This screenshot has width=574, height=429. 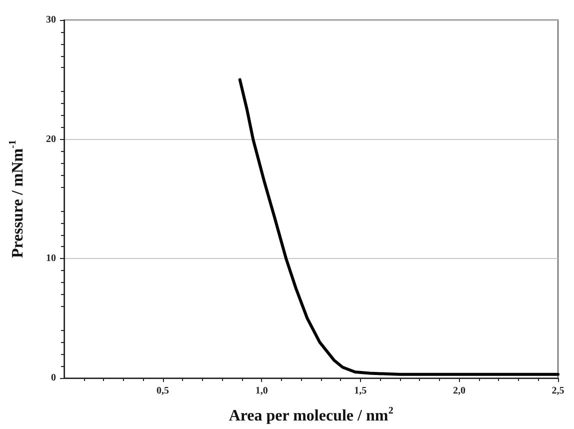 What do you see at coordinates (51, 258) in the screenshot?
I see `y-tick-label: 10` at bounding box center [51, 258].